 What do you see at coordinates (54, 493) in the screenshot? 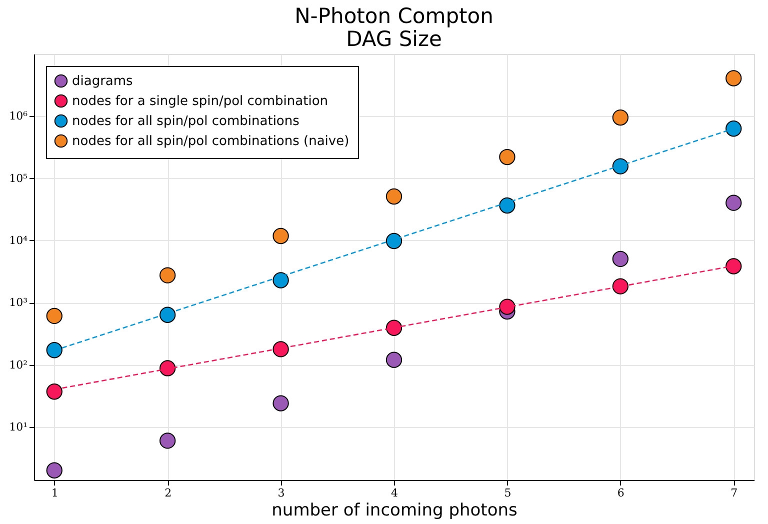
I see `x-tick-label: 1` at bounding box center [54, 493].